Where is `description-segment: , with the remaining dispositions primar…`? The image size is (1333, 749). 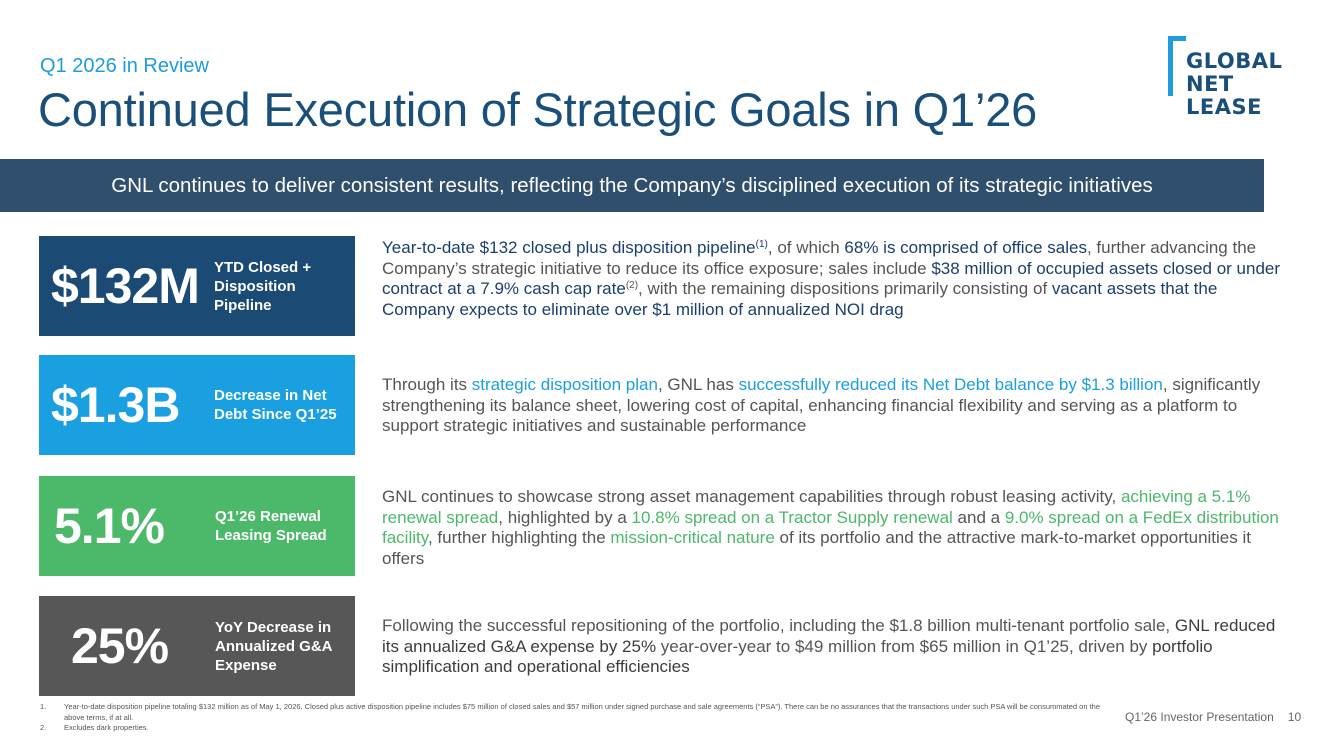
description-segment: , with the remaining dispositions primar… is located at coordinates (845, 288).